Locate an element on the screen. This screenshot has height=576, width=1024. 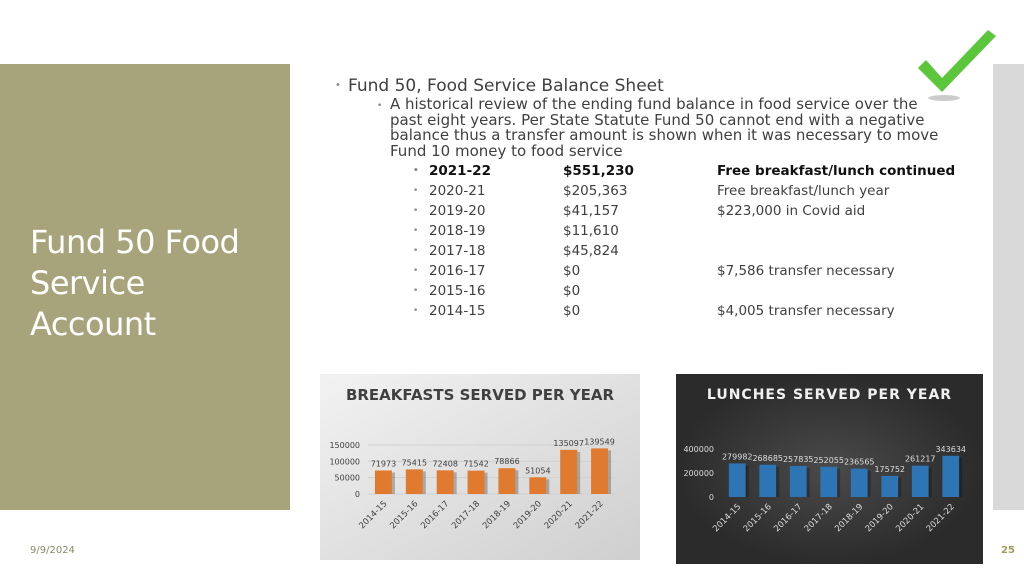
slide-title: Fund 50 Food Service Account is located at coordinates (135, 283).